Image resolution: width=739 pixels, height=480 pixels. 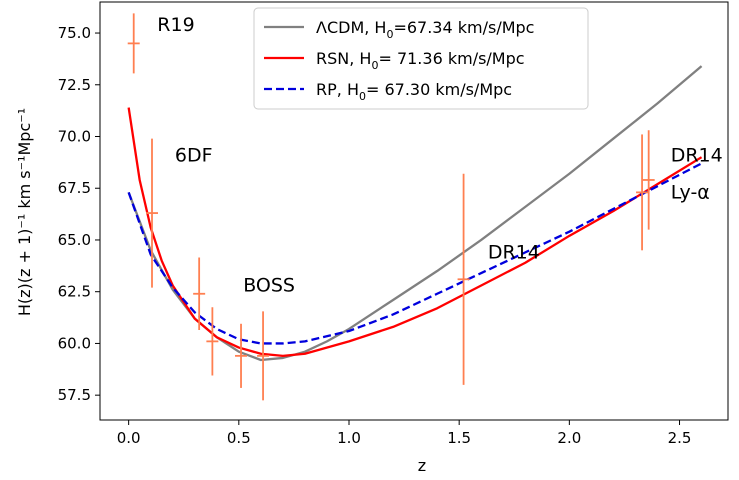 I want to click on y-tick-label-6: 72.5, so click(x=74, y=85).